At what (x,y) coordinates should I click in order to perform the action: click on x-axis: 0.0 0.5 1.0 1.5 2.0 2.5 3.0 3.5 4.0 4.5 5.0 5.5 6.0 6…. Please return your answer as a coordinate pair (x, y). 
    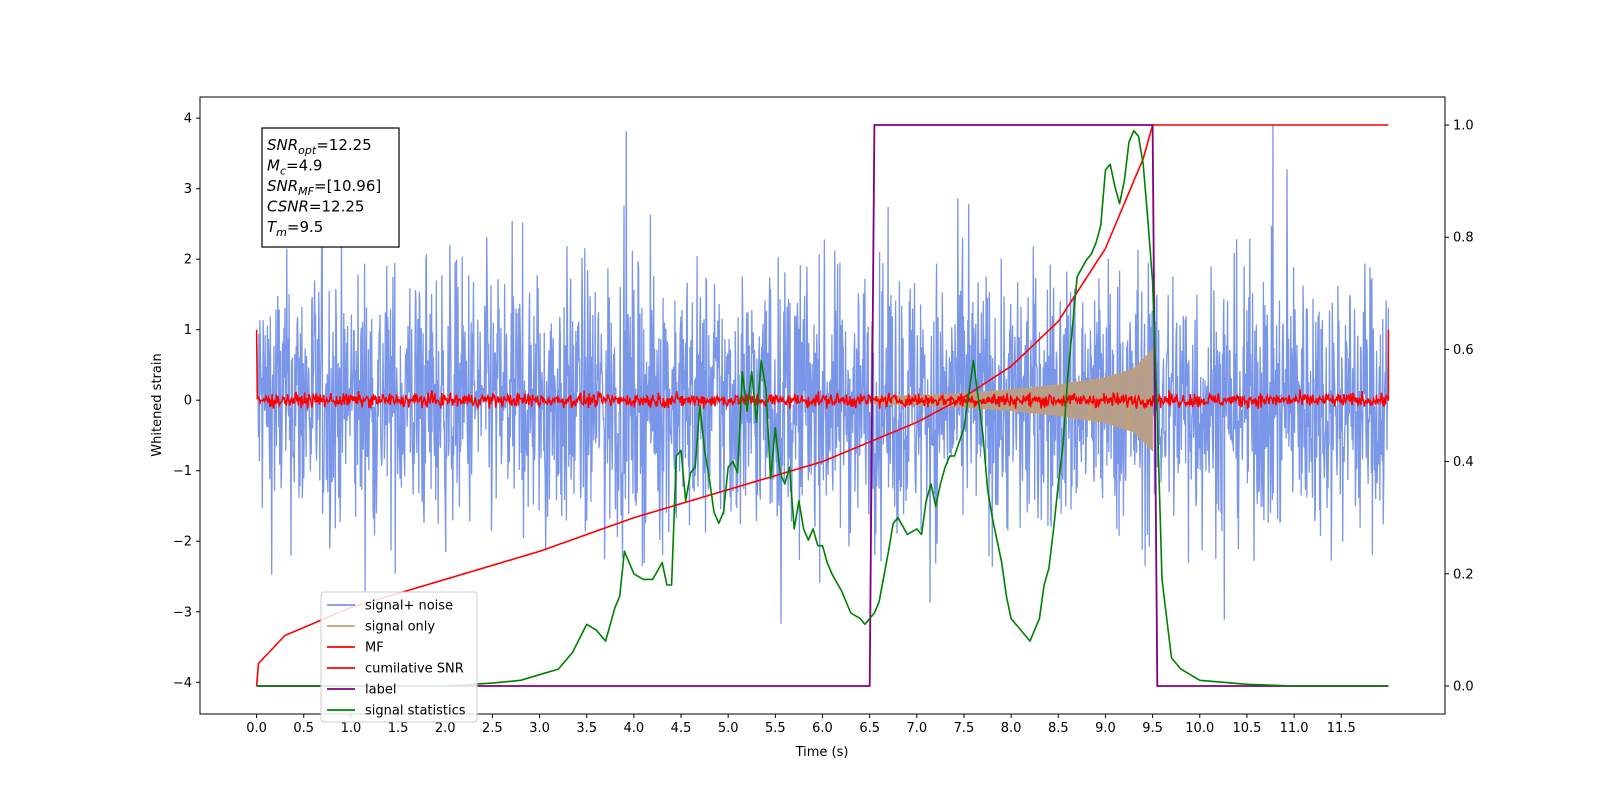
    Looking at the image, I should click on (801, 725).